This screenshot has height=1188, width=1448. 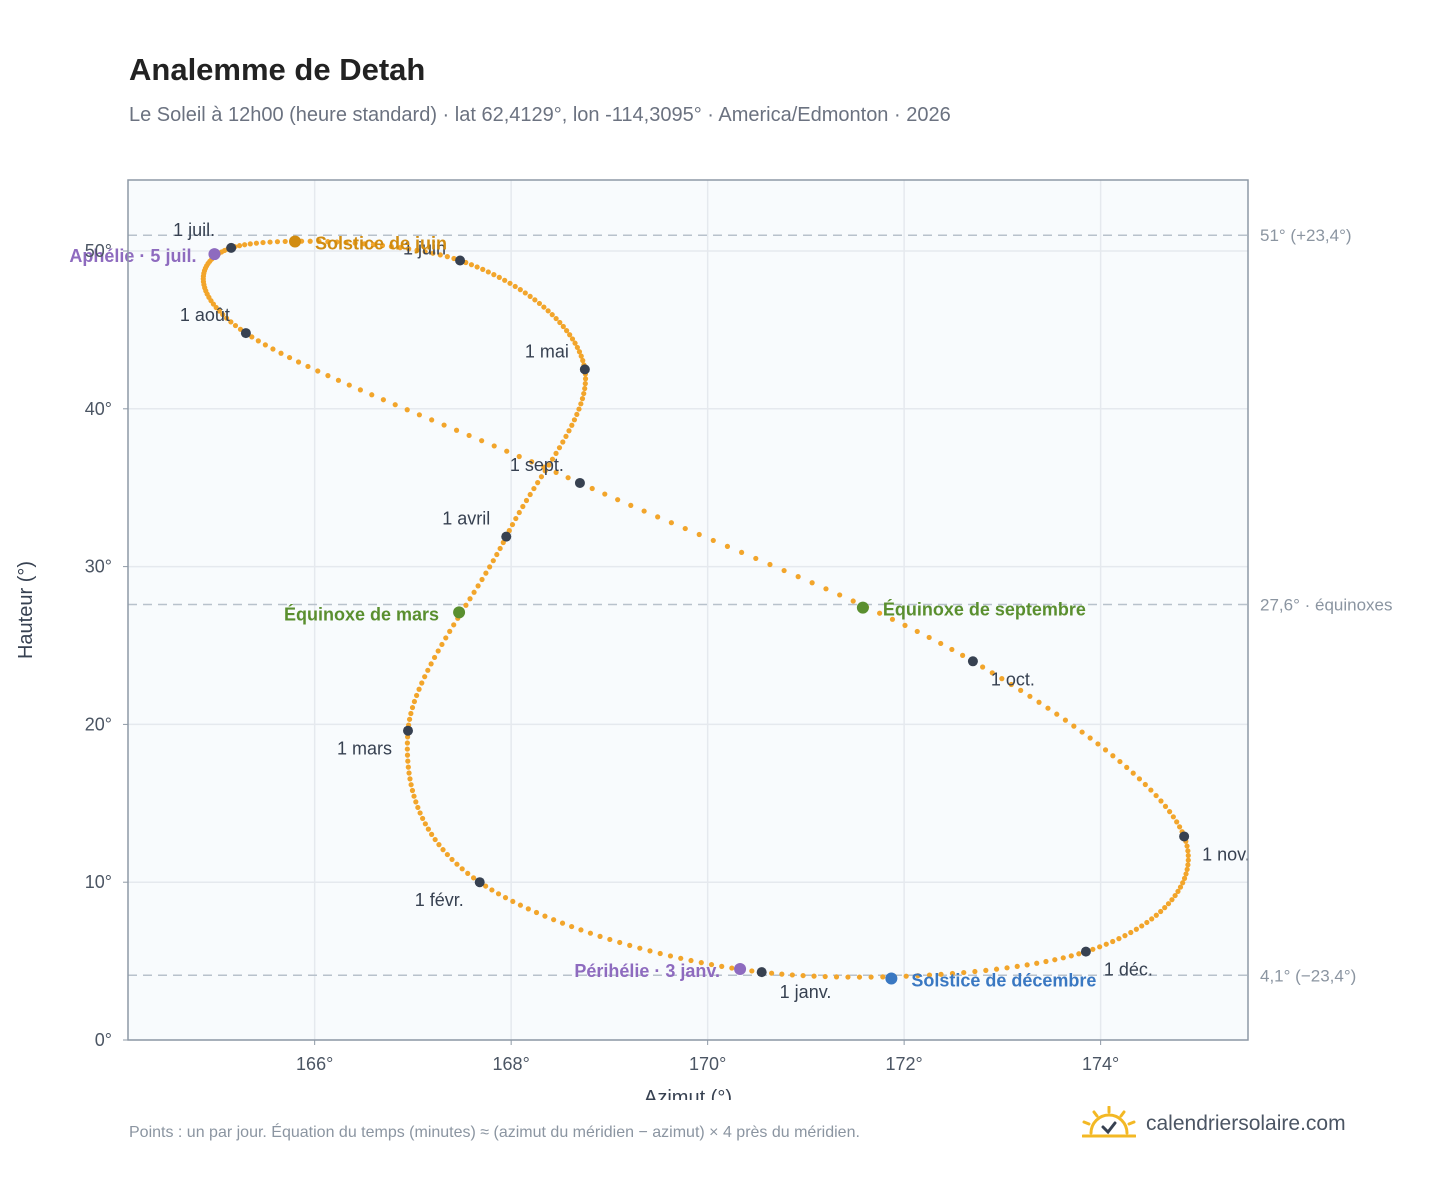 What do you see at coordinates (1326, 604) in the screenshot?
I see `reference-line-label: 27,6° · équinoxes` at bounding box center [1326, 604].